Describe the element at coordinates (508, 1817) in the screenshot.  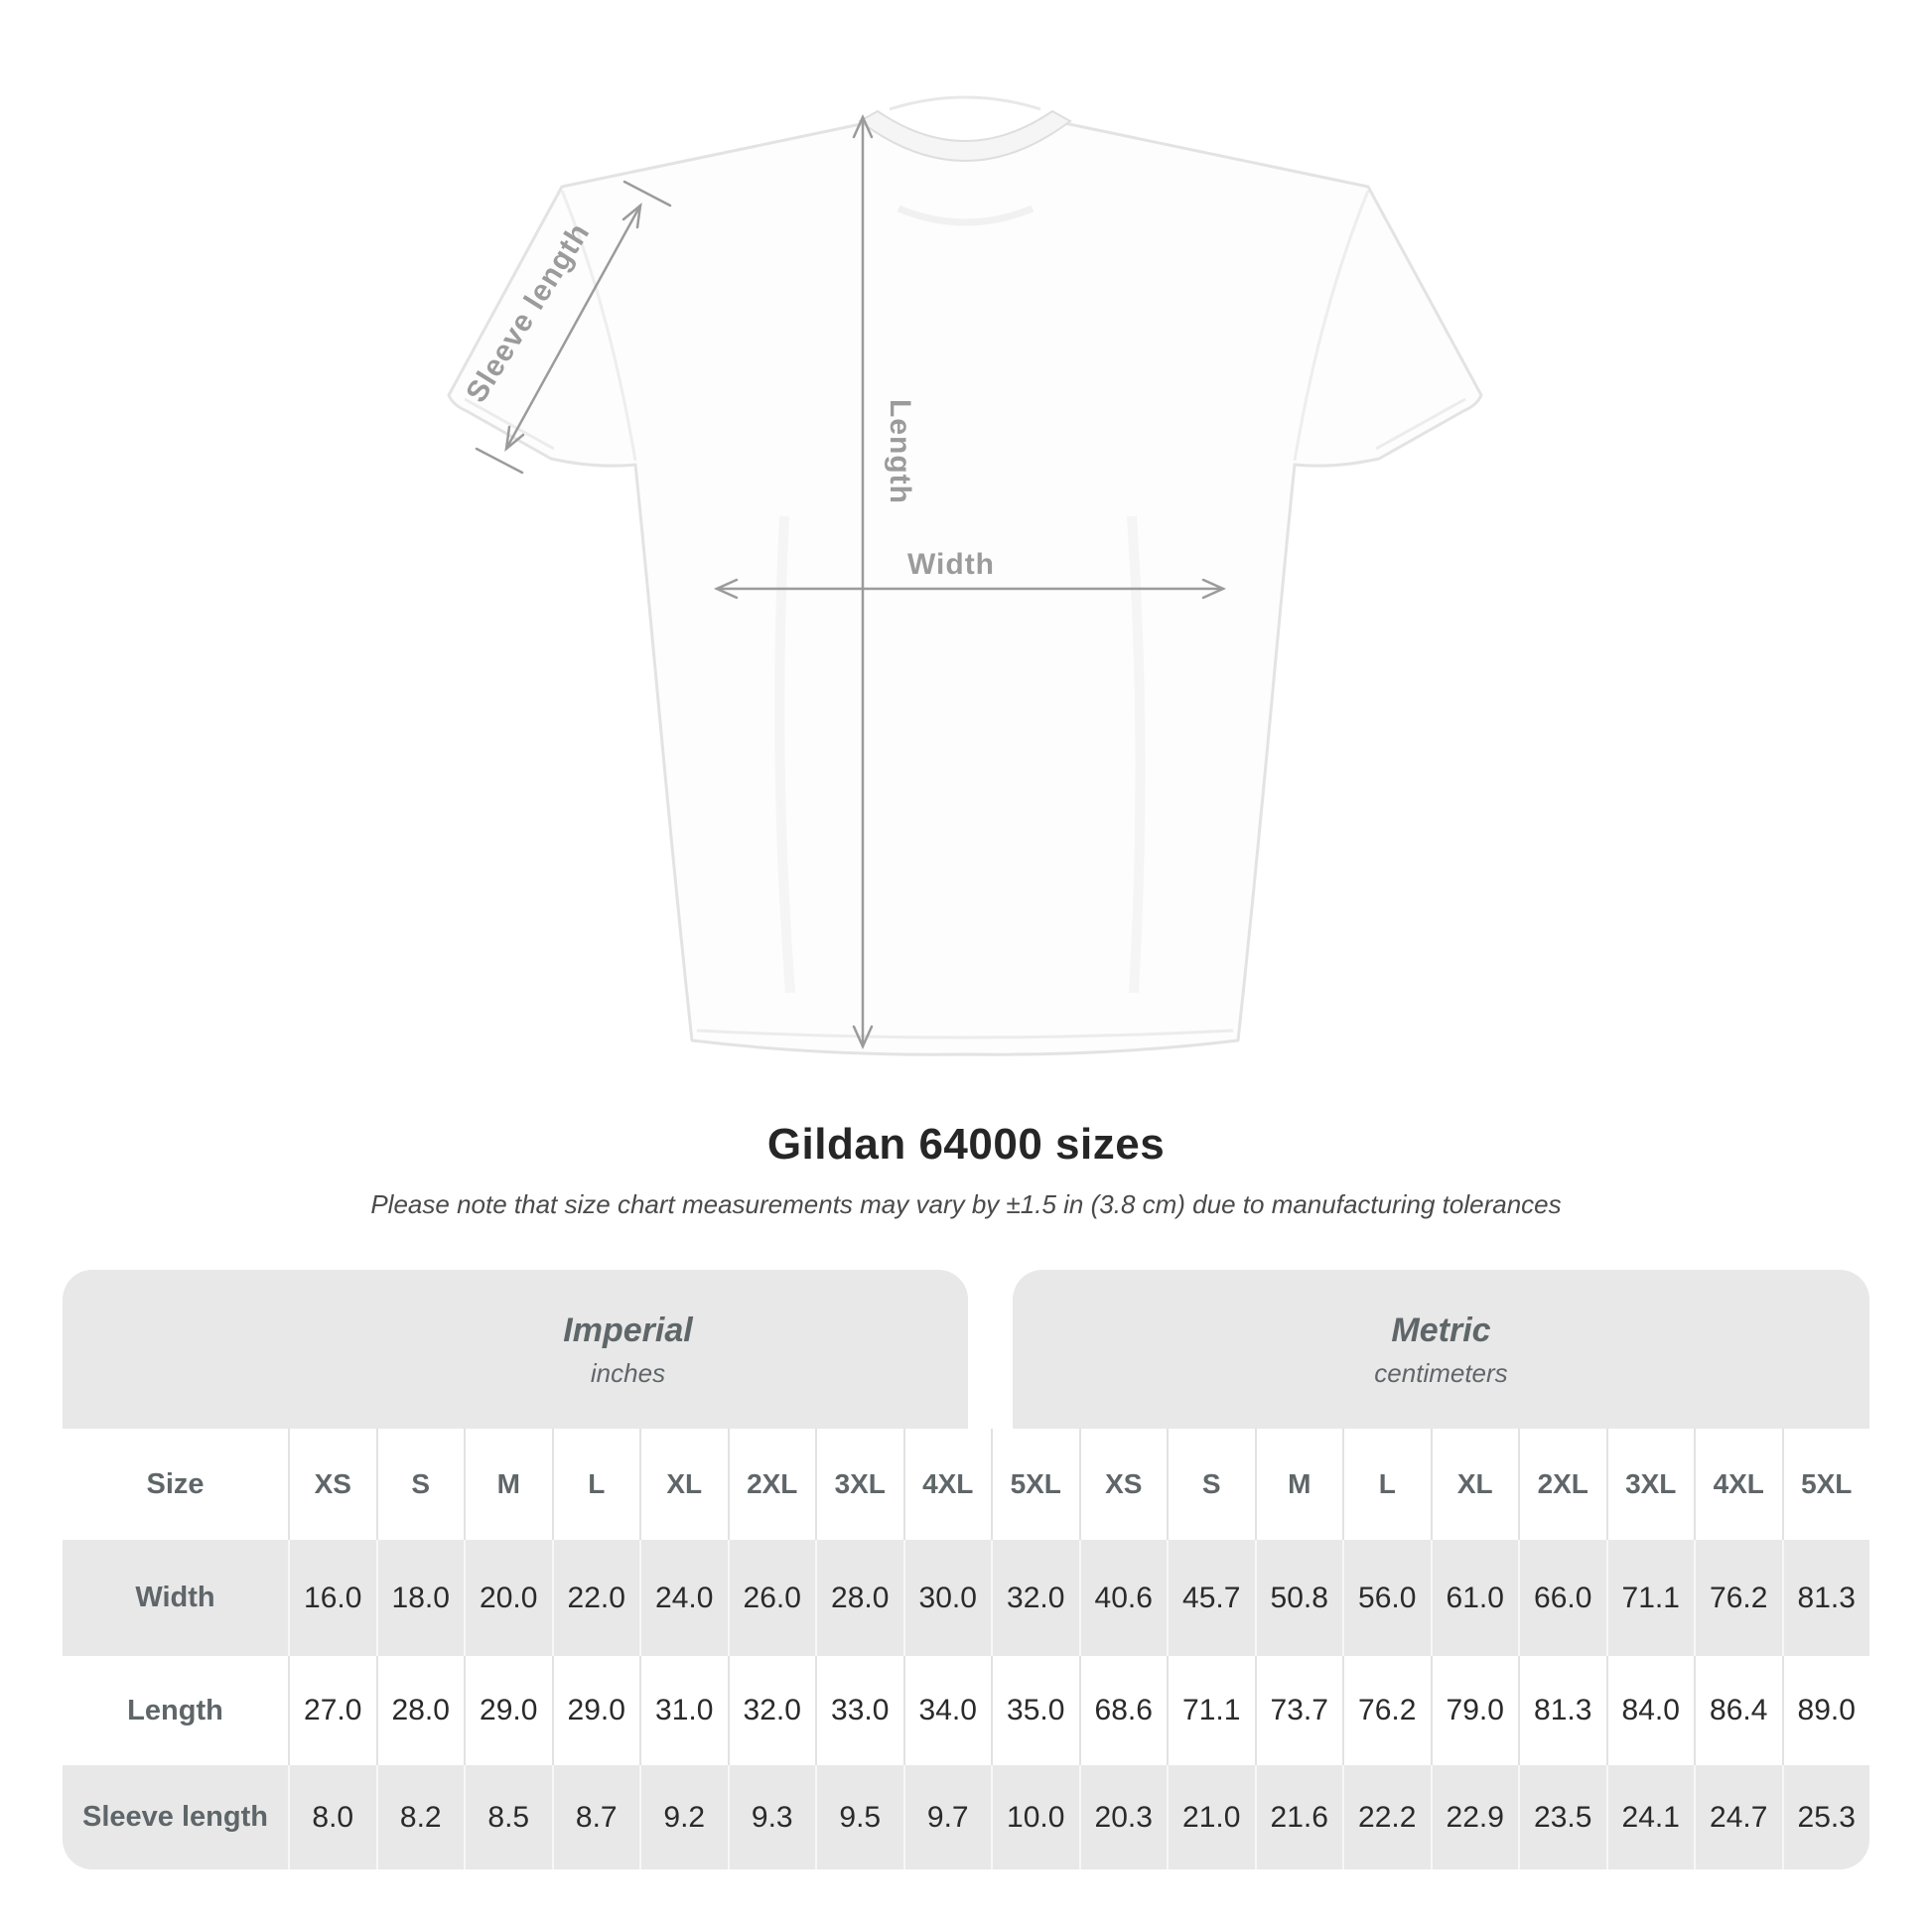
I see `sleeve-imperial-m: 8.5` at that location.